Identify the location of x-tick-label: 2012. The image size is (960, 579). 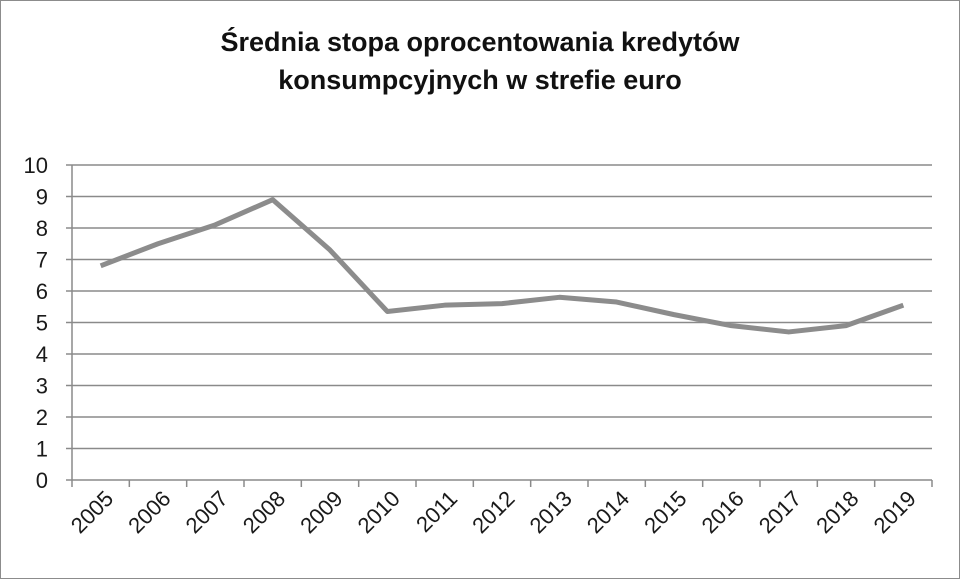
(493, 512).